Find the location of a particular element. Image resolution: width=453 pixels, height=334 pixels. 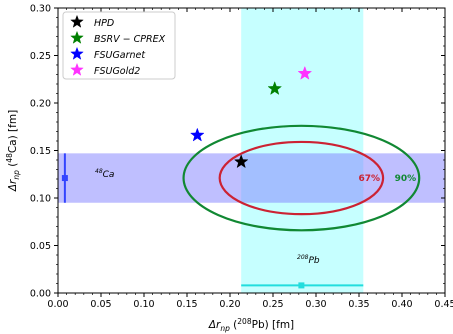

x-axis-label-main: Δr is located at coordinates (214, 325).